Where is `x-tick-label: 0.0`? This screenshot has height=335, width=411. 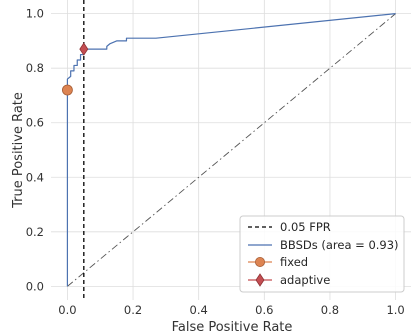
x-tick-label: 0.0 is located at coordinates (67, 310).